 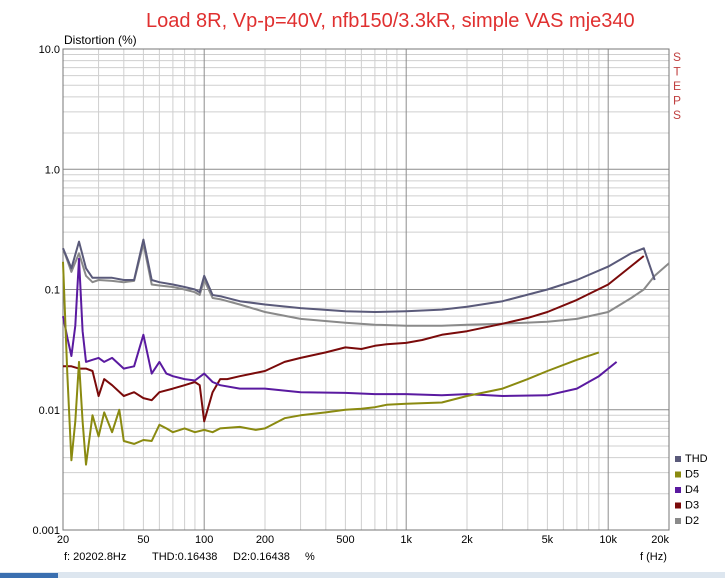 What do you see at coordinates (49, 50) in the screenshot?
I see `y-tick-label: 10.0` at bounding box center [49, 50].